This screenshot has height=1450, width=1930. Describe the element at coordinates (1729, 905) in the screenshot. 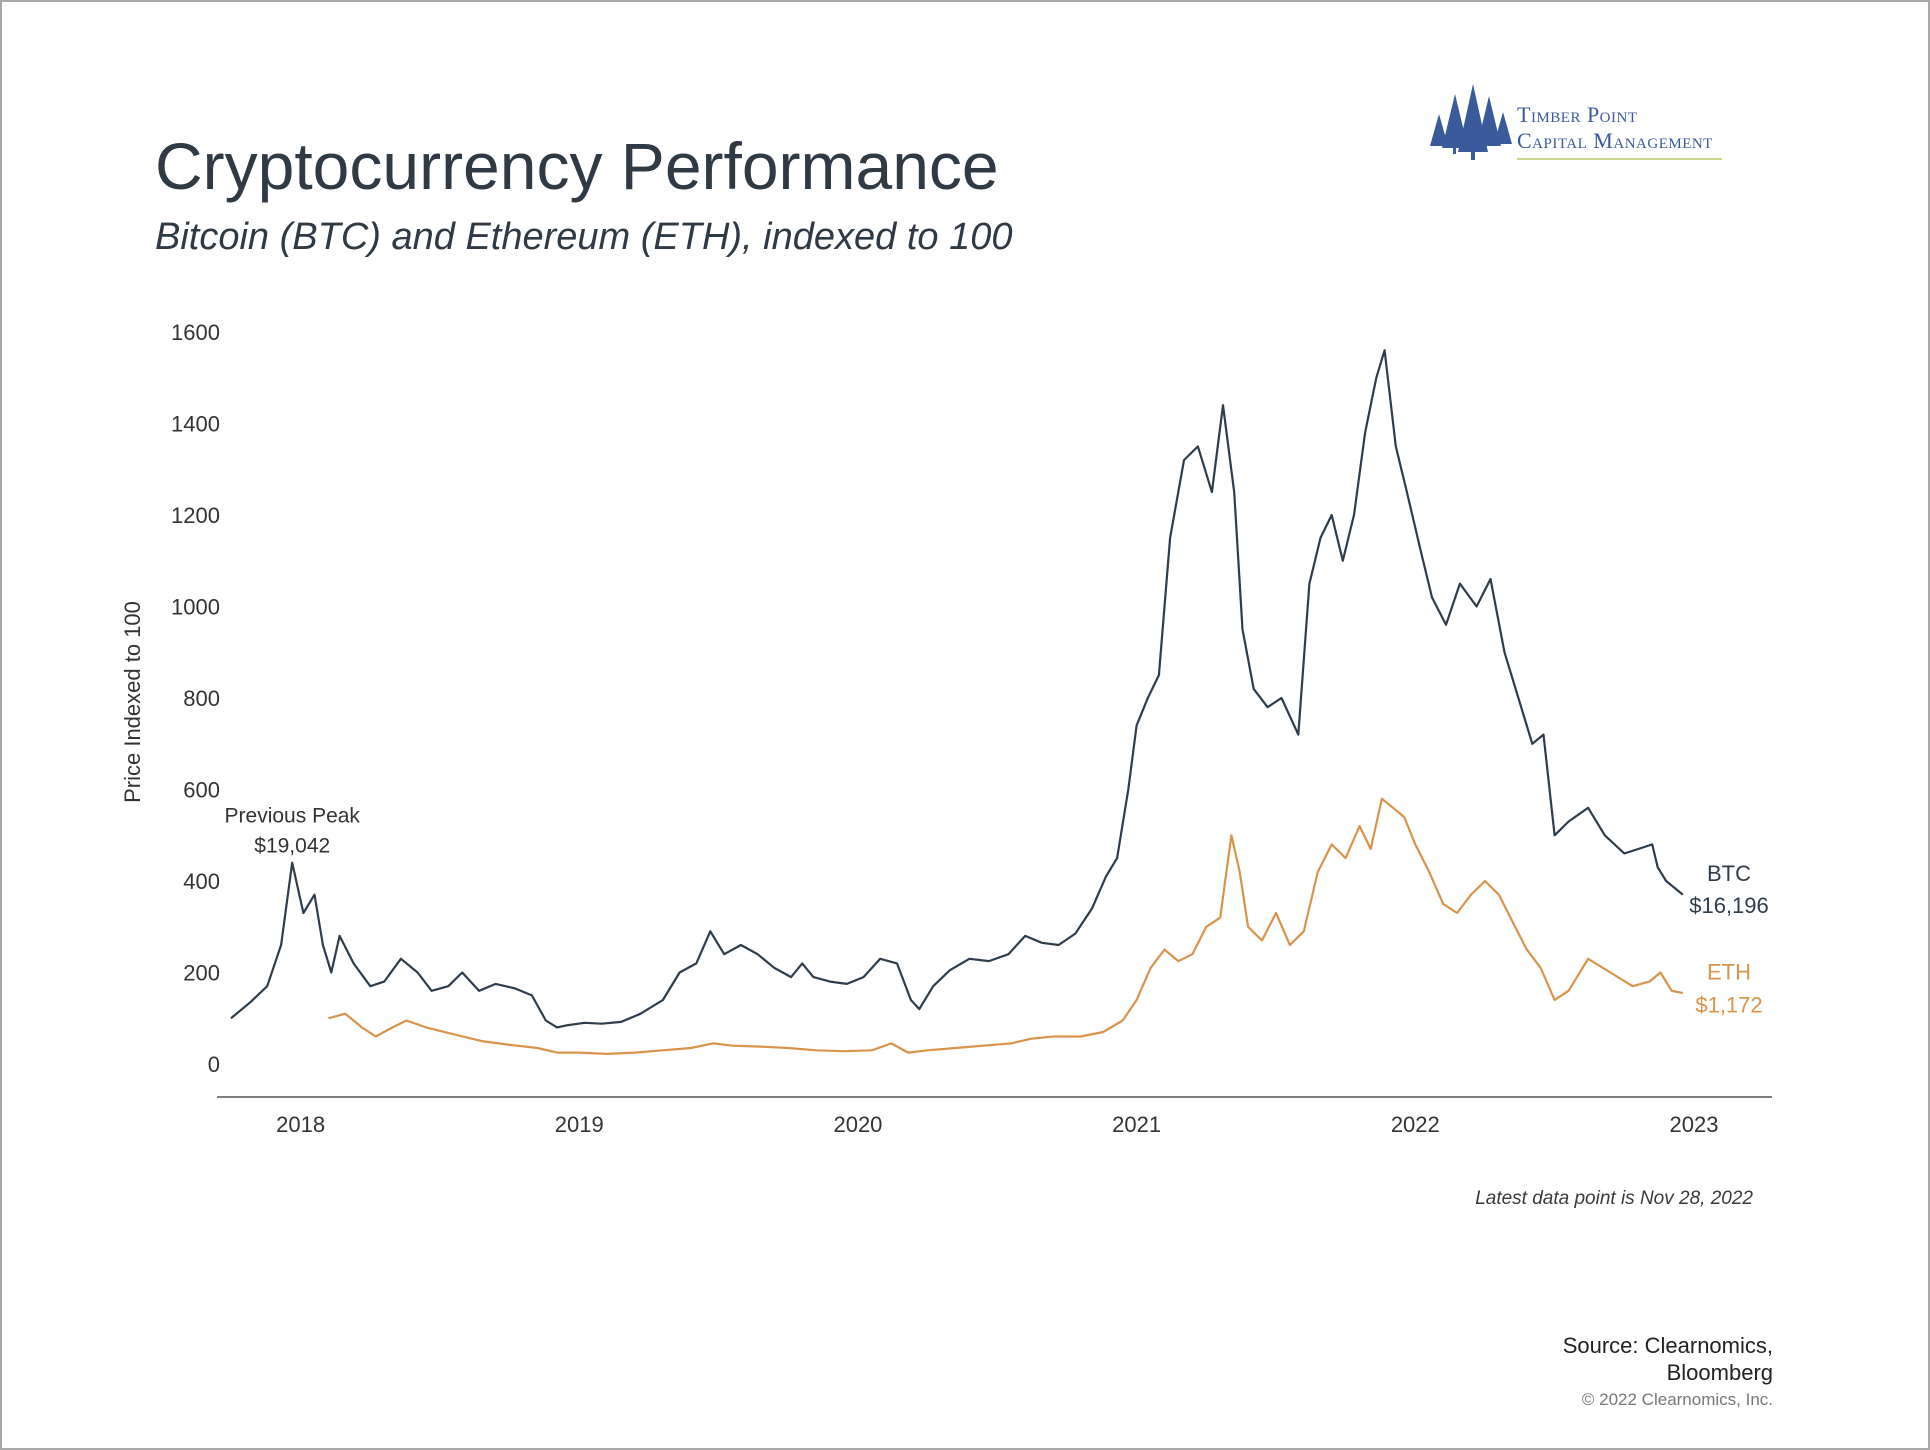

I see `series-end-value-btc: $16,196` at that location.